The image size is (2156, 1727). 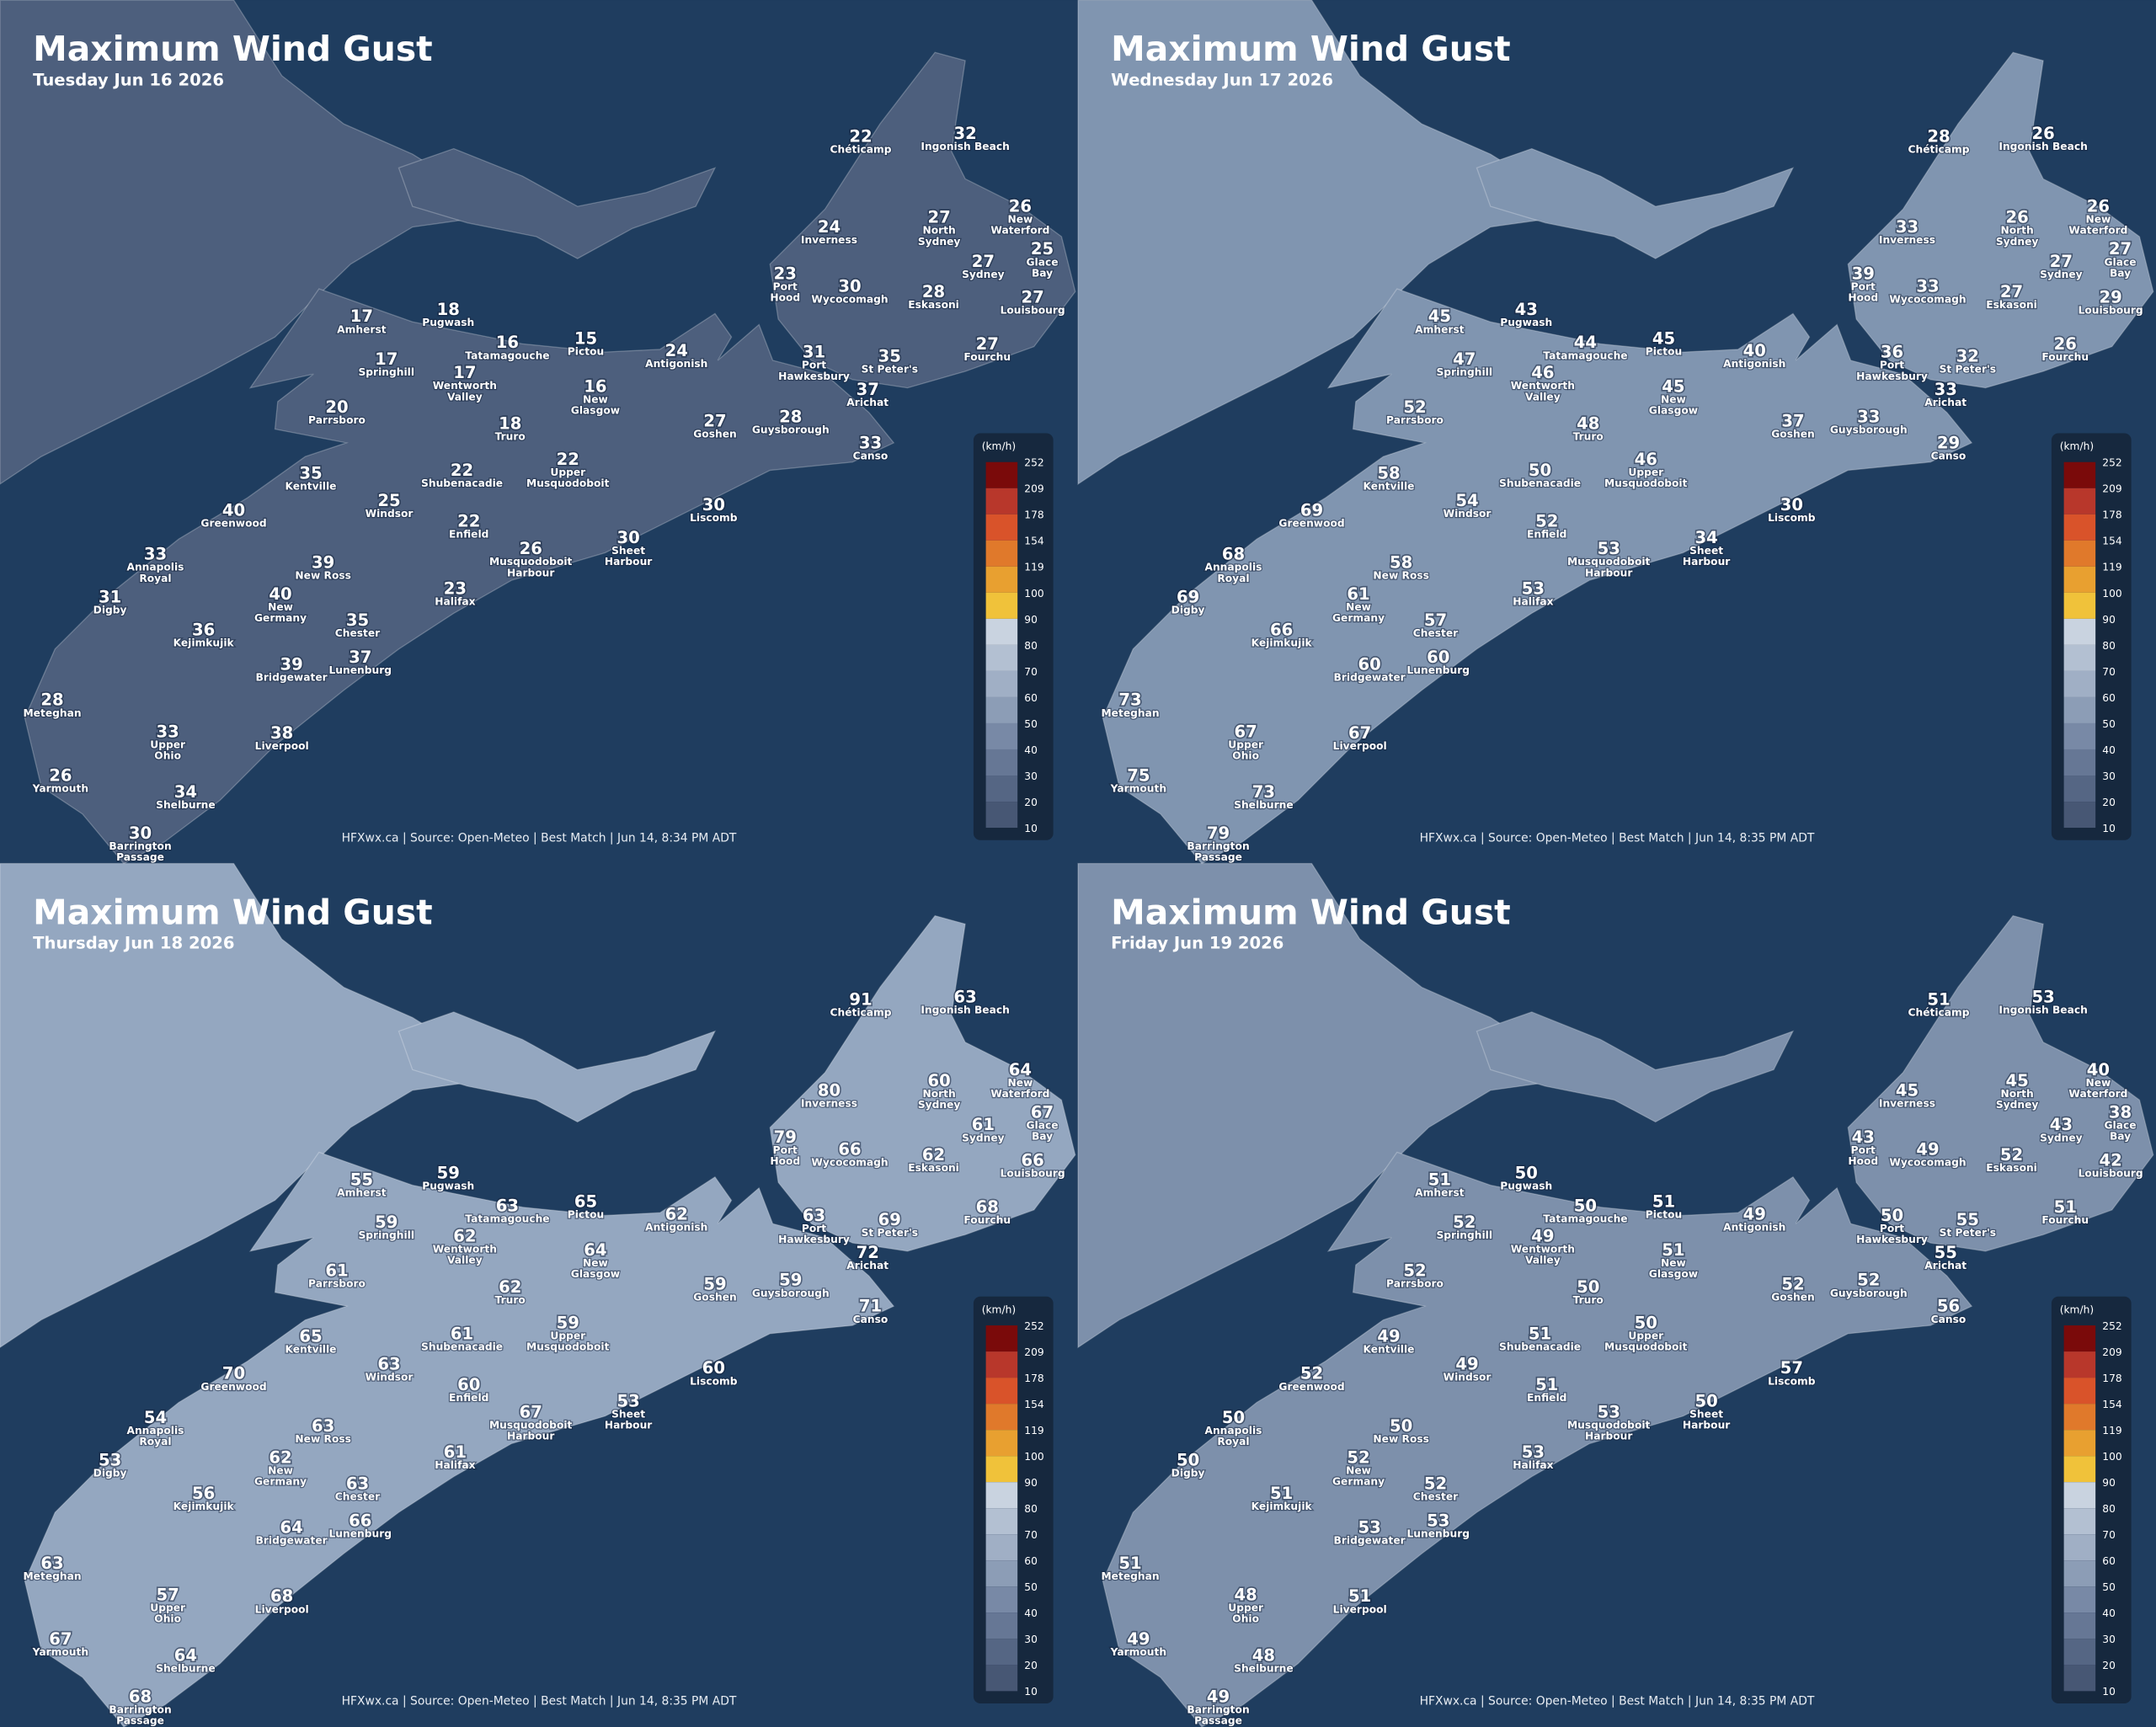 I want to click on station-name: Hawkesbury, so click(x=1892, y=376).